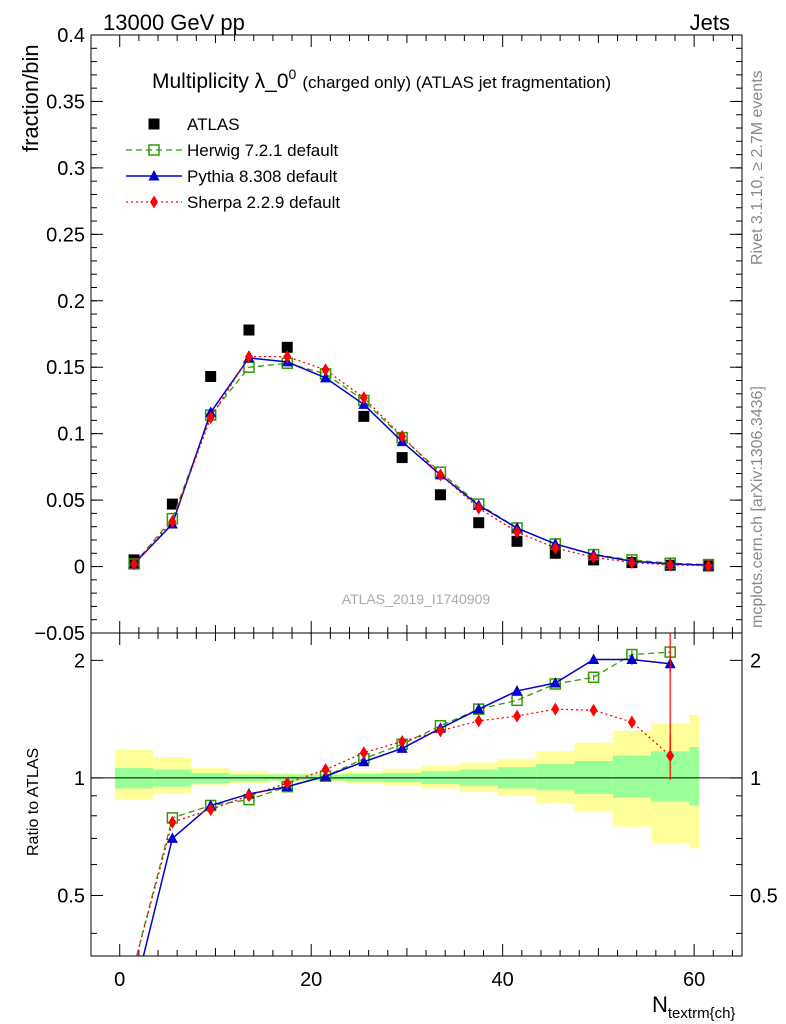 This screenshot has height=1024, width=786. Describe the element at coordinates (456, 82) in the screenshot. I see `main-title-suffix: (charged only) (ATLAS jet fragmentation)` at that location.